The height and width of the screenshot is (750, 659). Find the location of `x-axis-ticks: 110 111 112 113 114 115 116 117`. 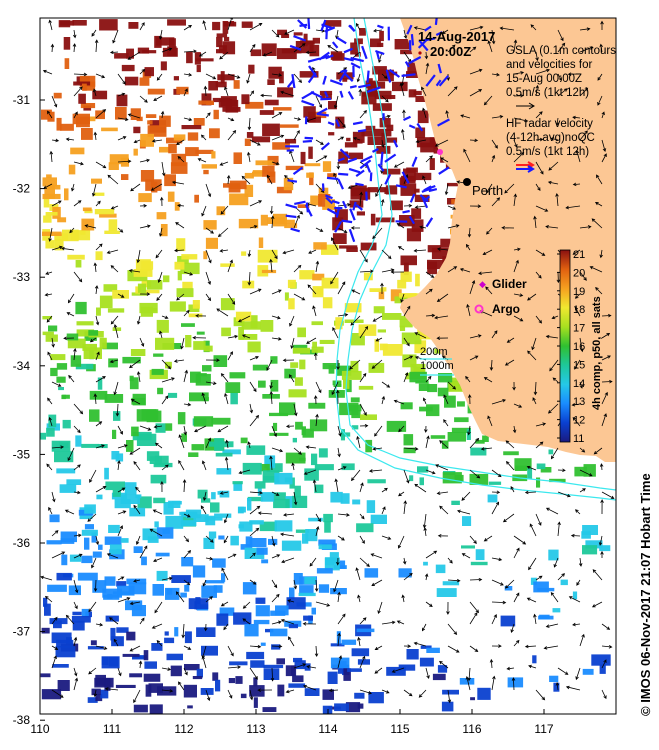

x-axis-ticks: 110 111 112 113 114 115 116 117 is located at coordinates (292, 722).